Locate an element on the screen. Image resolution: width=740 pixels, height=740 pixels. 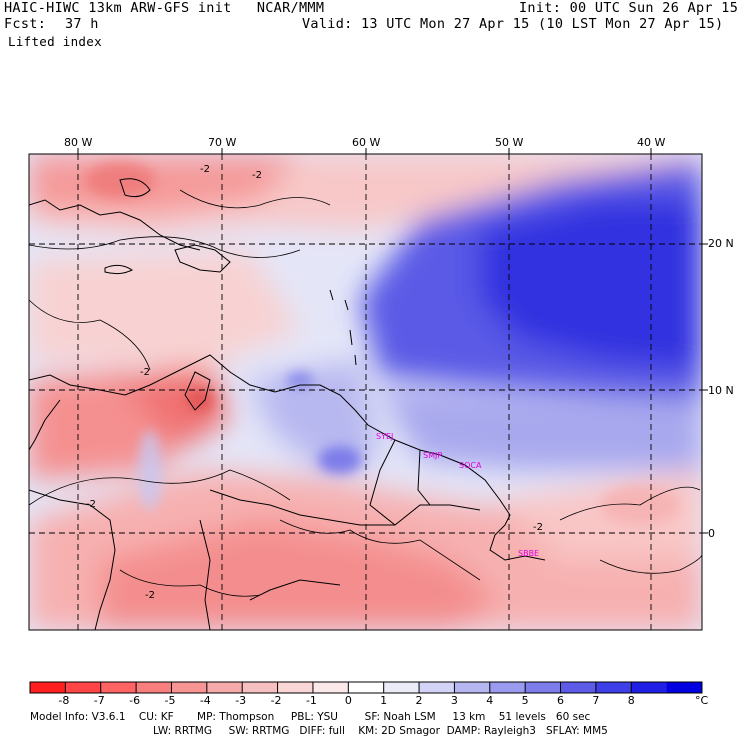
init-time: Init: 00 UTC Sun 26 Apr 15 is located at coordinates (629, 8).